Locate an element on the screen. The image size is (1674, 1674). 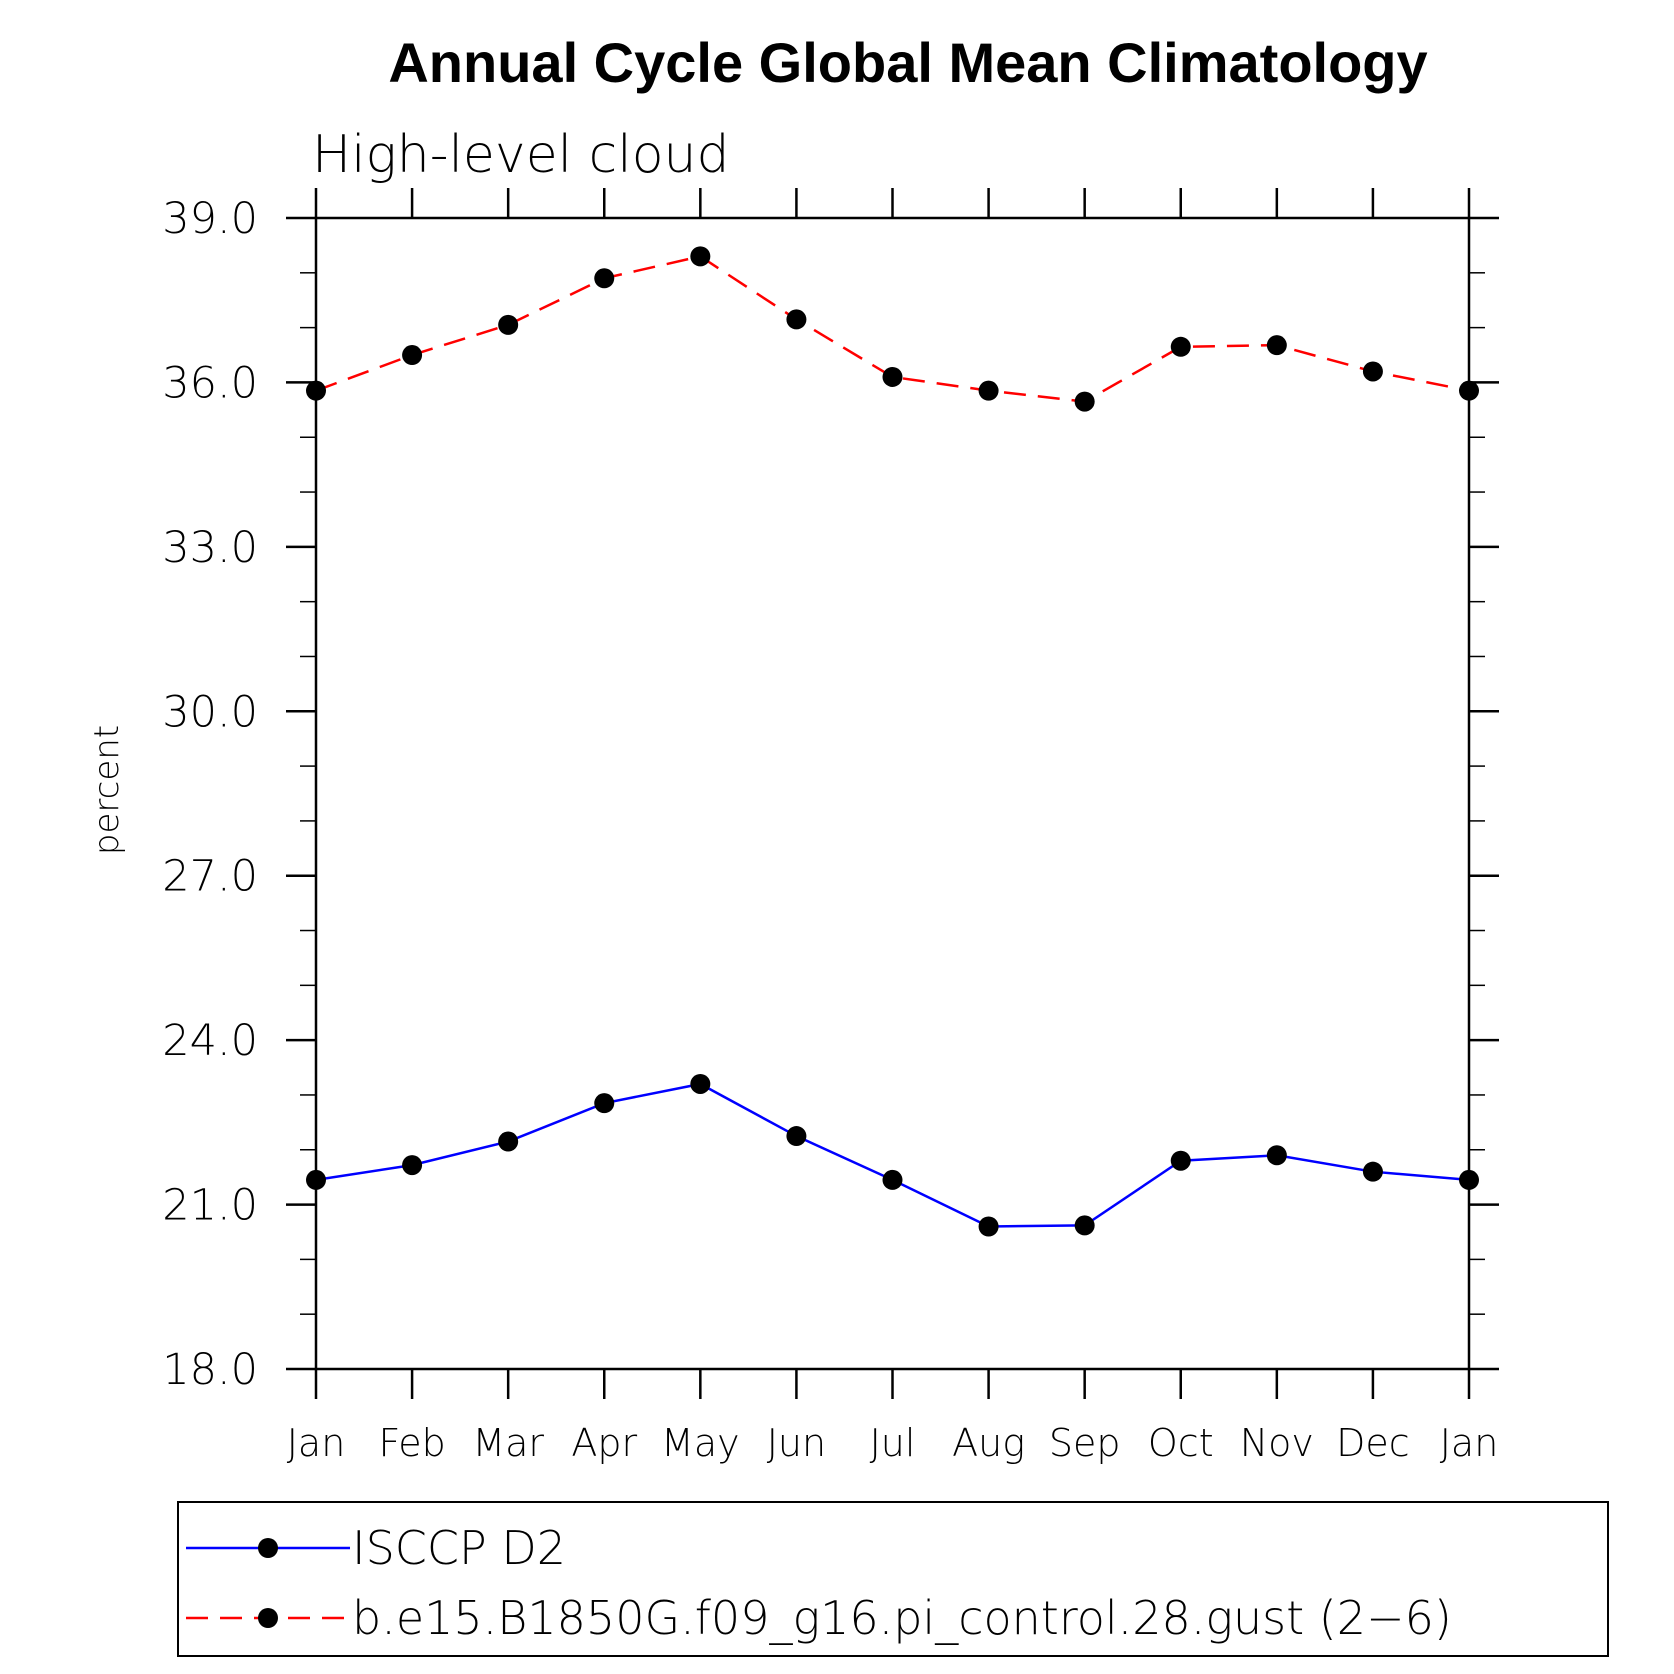
chart-title: Annual Cycle Global Mean Climatology is located at coordinates (907, 62).